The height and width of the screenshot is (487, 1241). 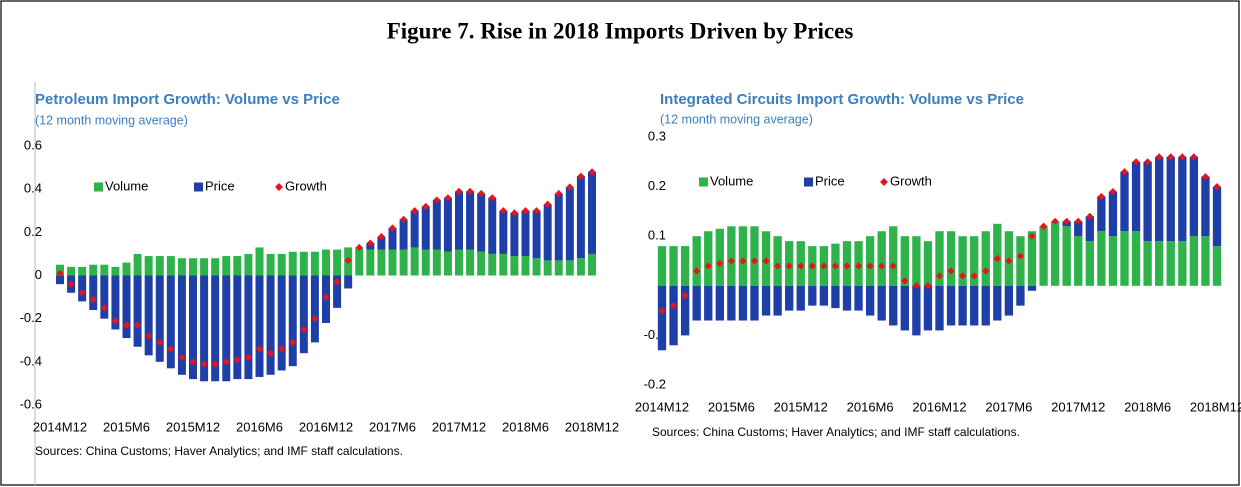 I want to click on y-tick-label: 0.3, so click(x=657, y=135).